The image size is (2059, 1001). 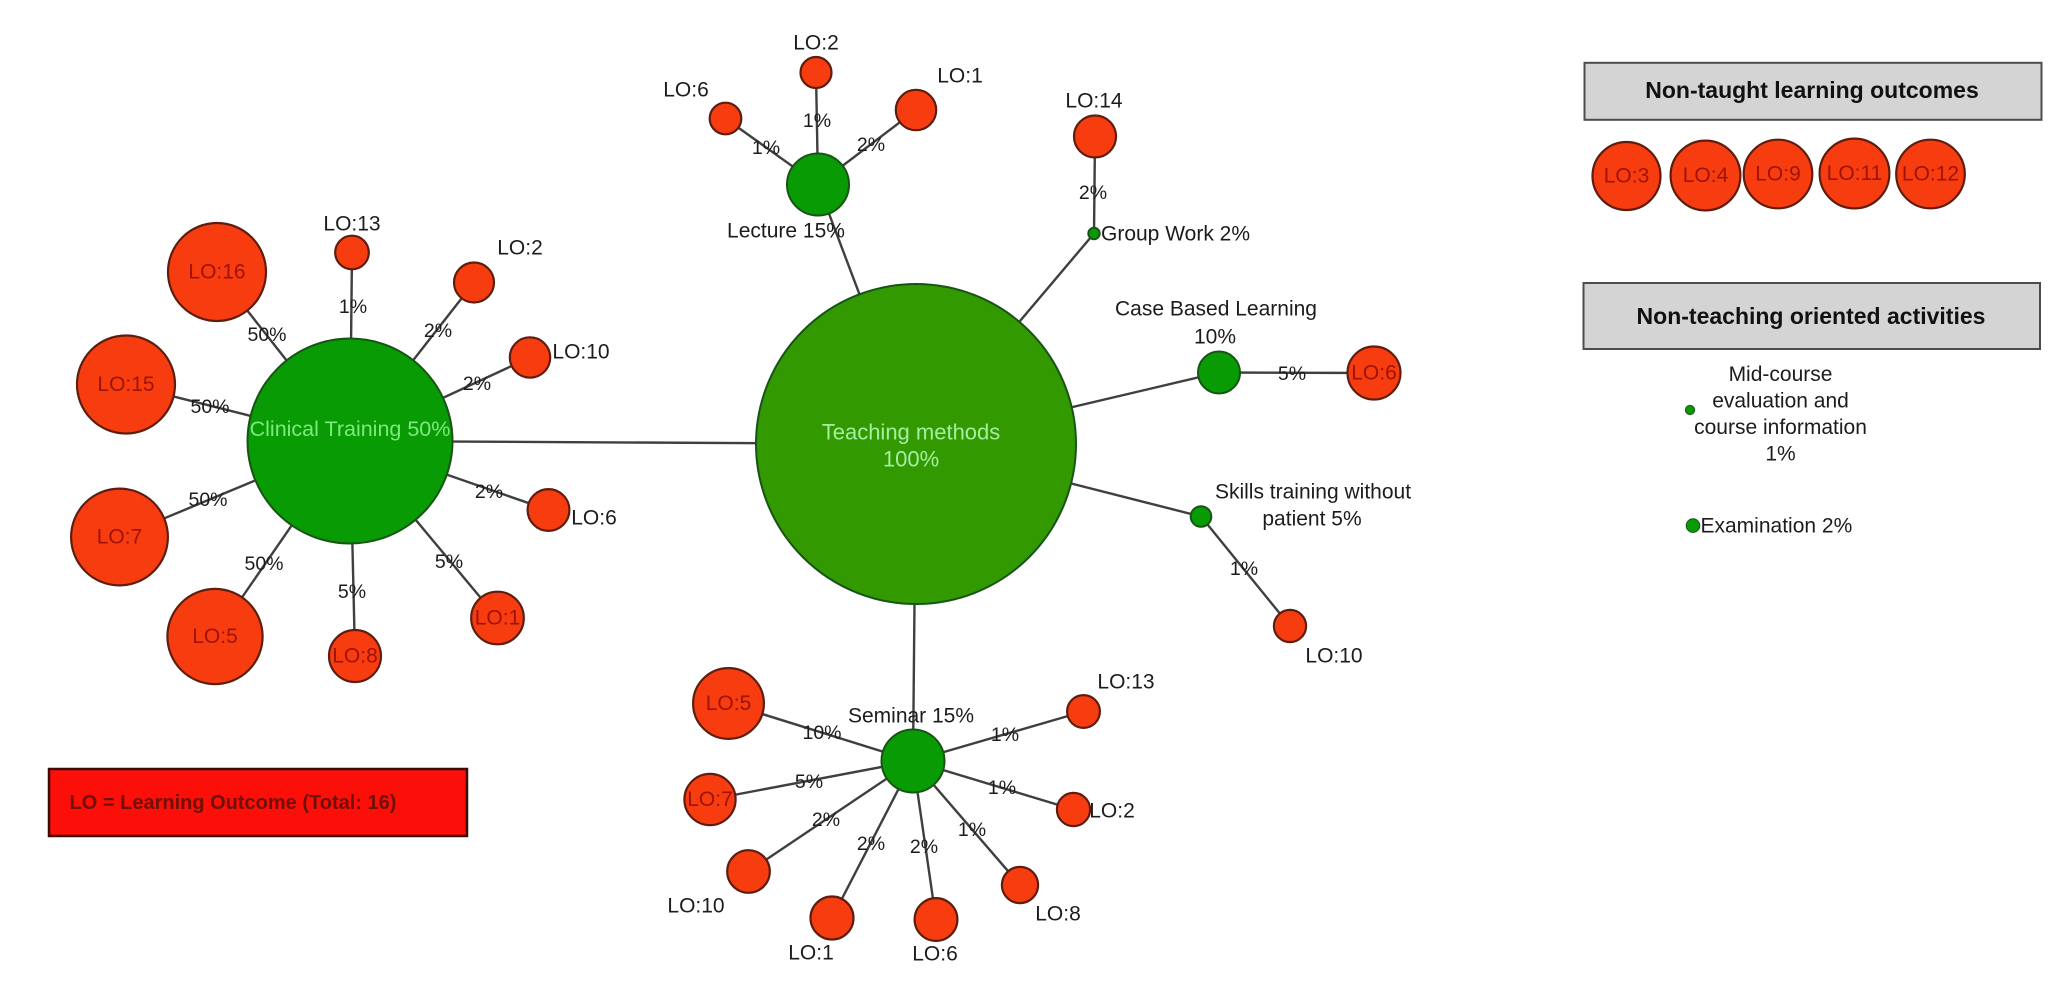 What do you see at coordinates (1930, 174) in the screenshot?
I see `svg-text: LO:12` at bounding box center [1930, 174].